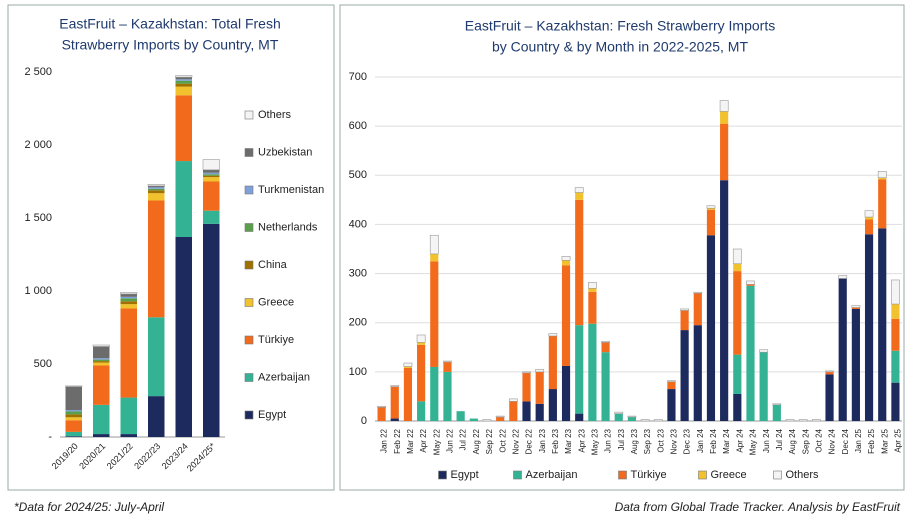 The image size is (910, 525). I want to click on x-tick-label: Mar 23, so click(568, 440).